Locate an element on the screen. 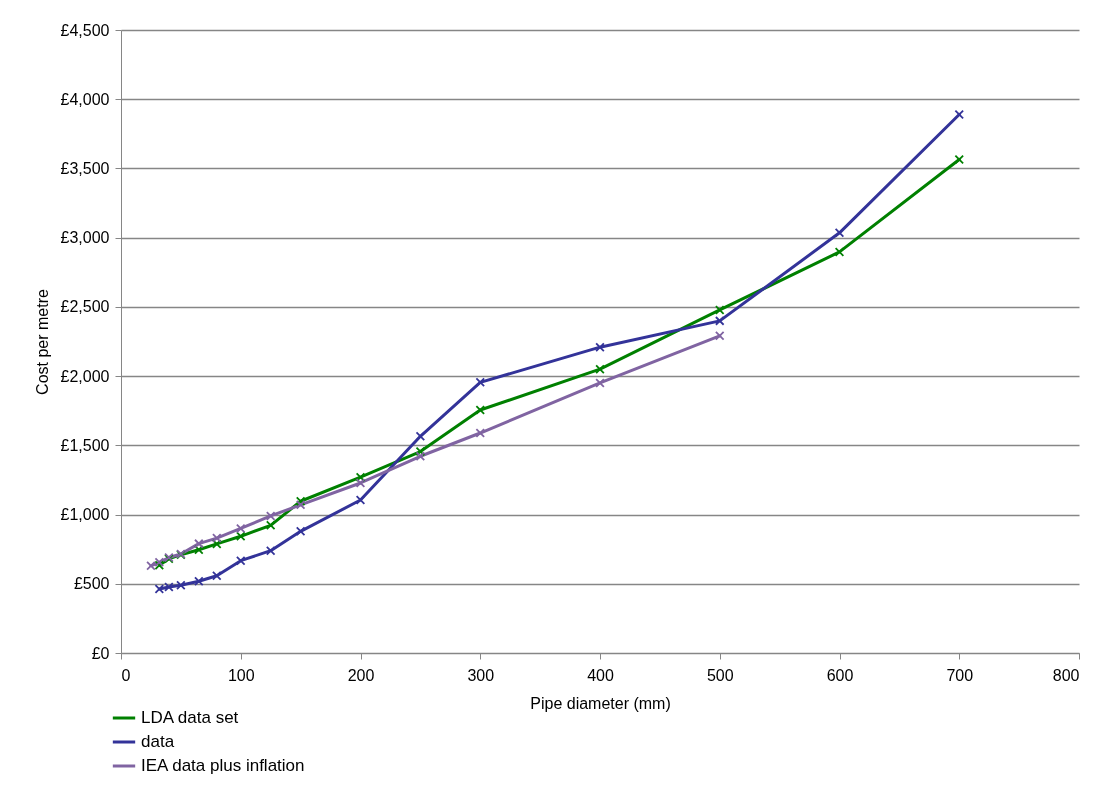  y-tick-label: £3,000 is located at coordinates (85, 238).